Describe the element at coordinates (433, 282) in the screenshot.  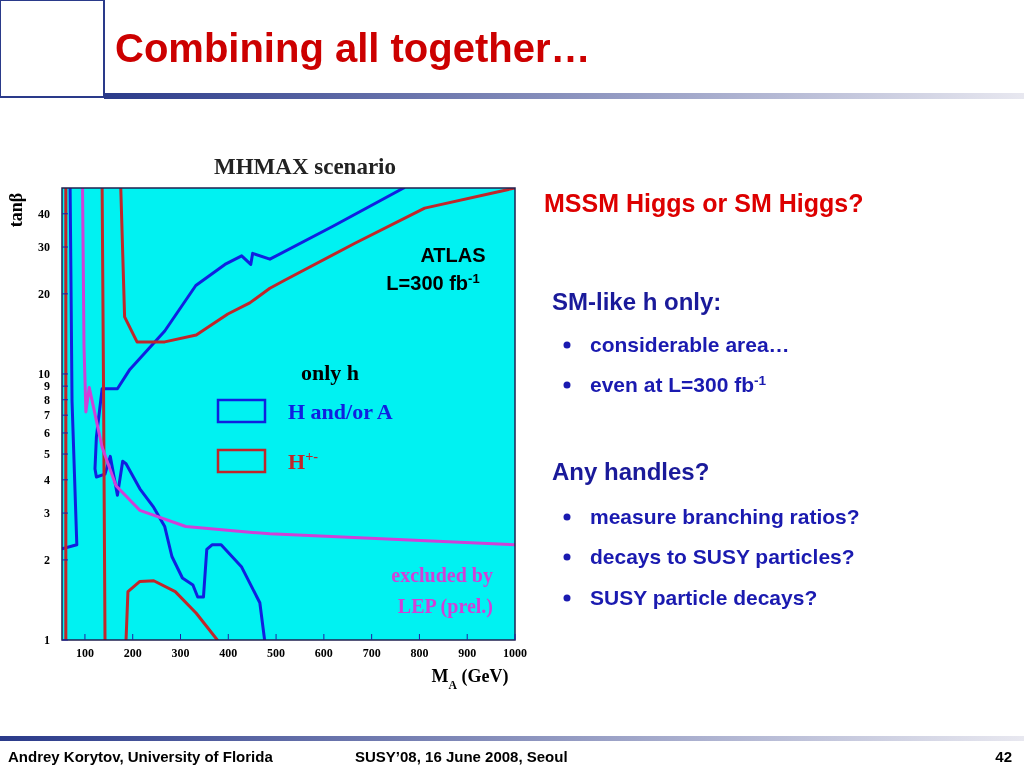
I see `annotation: L=300 fb$^{-1}$` at that location.